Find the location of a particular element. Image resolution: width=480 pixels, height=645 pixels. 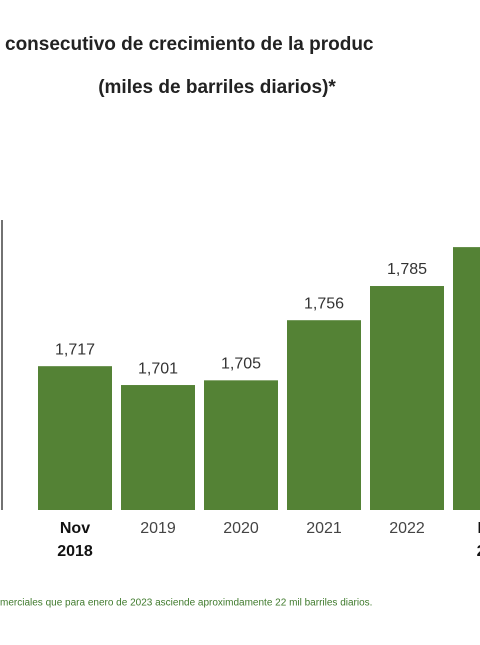

x-tick-label: 2020 is located at coordinates (241, 528).